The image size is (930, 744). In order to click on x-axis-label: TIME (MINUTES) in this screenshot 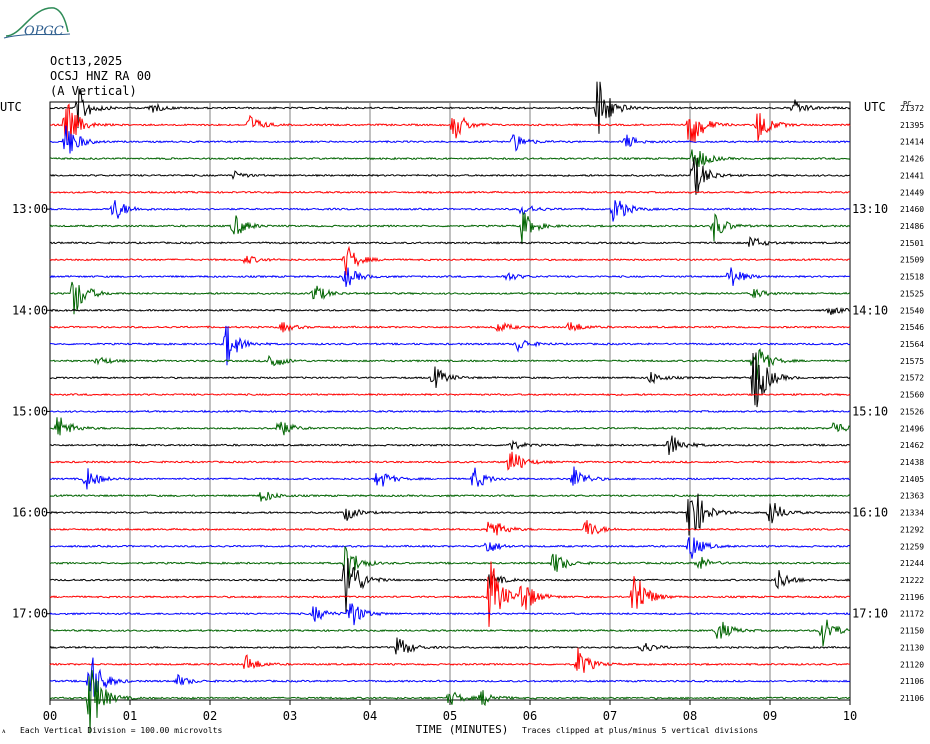, I will do `click(462, 729)`.